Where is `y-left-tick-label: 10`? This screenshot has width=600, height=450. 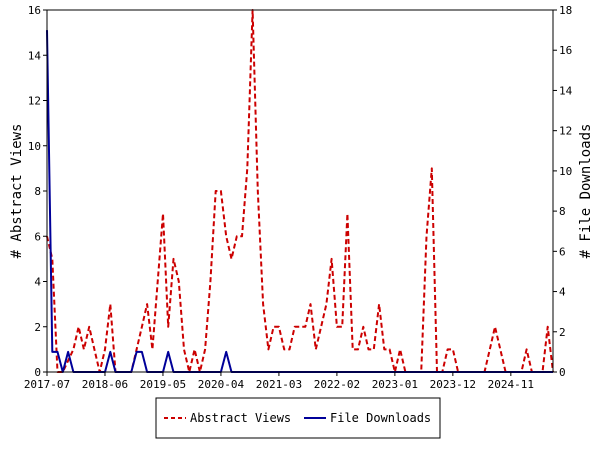 y-left-tick-label: 10 is located at coordinates (34, 146).